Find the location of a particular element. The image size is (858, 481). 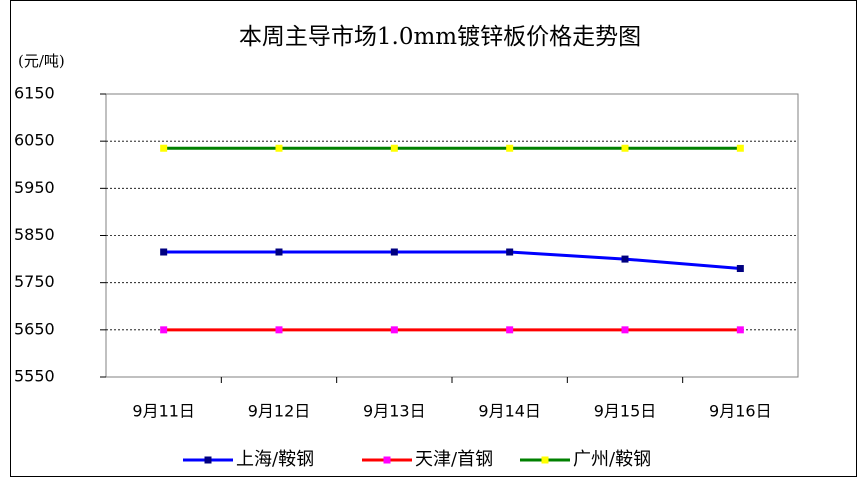

x-tick-label: 9月16日 is located at coordinates (740, 411).